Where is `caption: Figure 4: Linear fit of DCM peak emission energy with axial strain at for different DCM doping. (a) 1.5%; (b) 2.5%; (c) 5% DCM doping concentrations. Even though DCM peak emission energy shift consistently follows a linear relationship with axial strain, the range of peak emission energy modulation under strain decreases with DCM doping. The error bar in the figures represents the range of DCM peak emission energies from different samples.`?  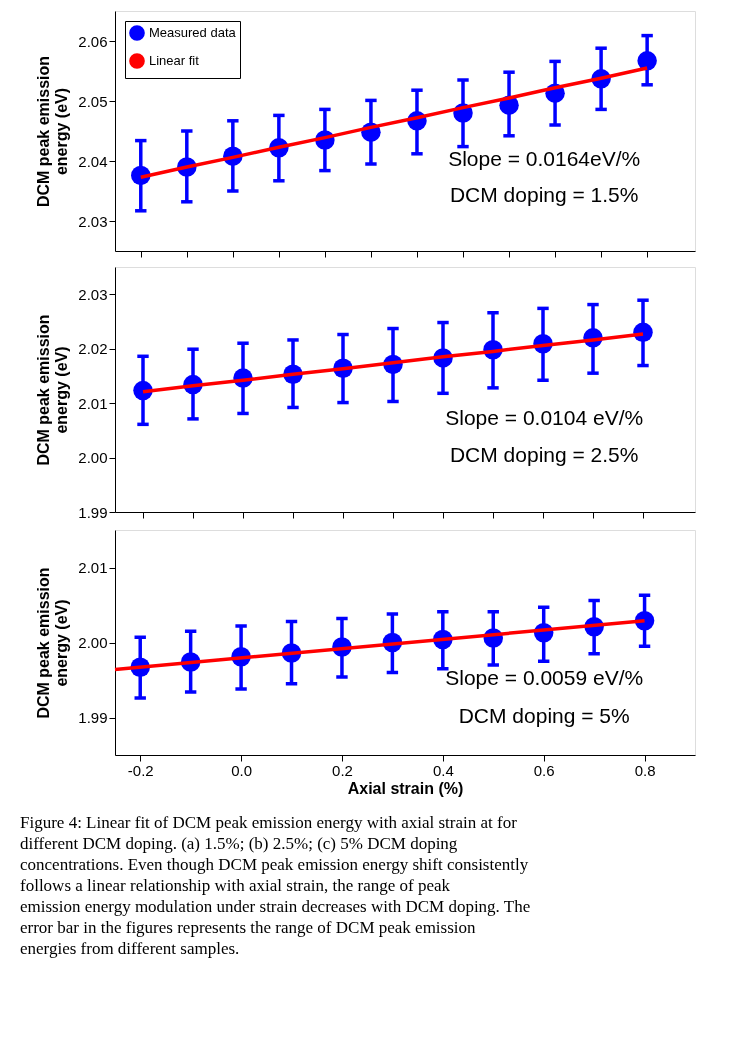 caption: Figure 4: Linear fit of DCM peak emission energy with axial strain at for different DCM doping. (a) 1.5%; (b) 2.5%; (c) 5% DCM doping concentrations. Even though DCM peak emission energy shift consistently follows a linear relationship with axial strain, the range of peak emission energy modulation under strain decreases with DCM doping. The error bar in the figures represents the range of DCM peak emission energies from different samples. is located at coordinates (275, 885).